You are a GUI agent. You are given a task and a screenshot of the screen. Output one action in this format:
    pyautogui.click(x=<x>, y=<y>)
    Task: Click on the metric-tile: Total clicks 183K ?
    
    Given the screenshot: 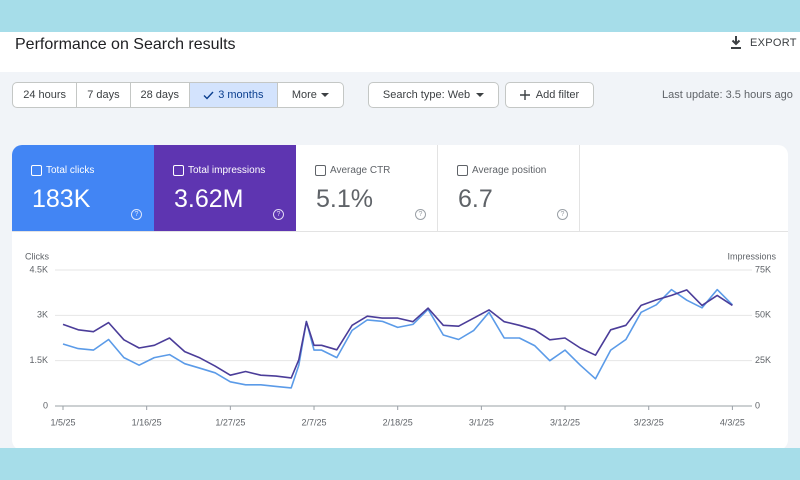 What is the action you would take?
    pyautogui.click(x=83, y=188)
    